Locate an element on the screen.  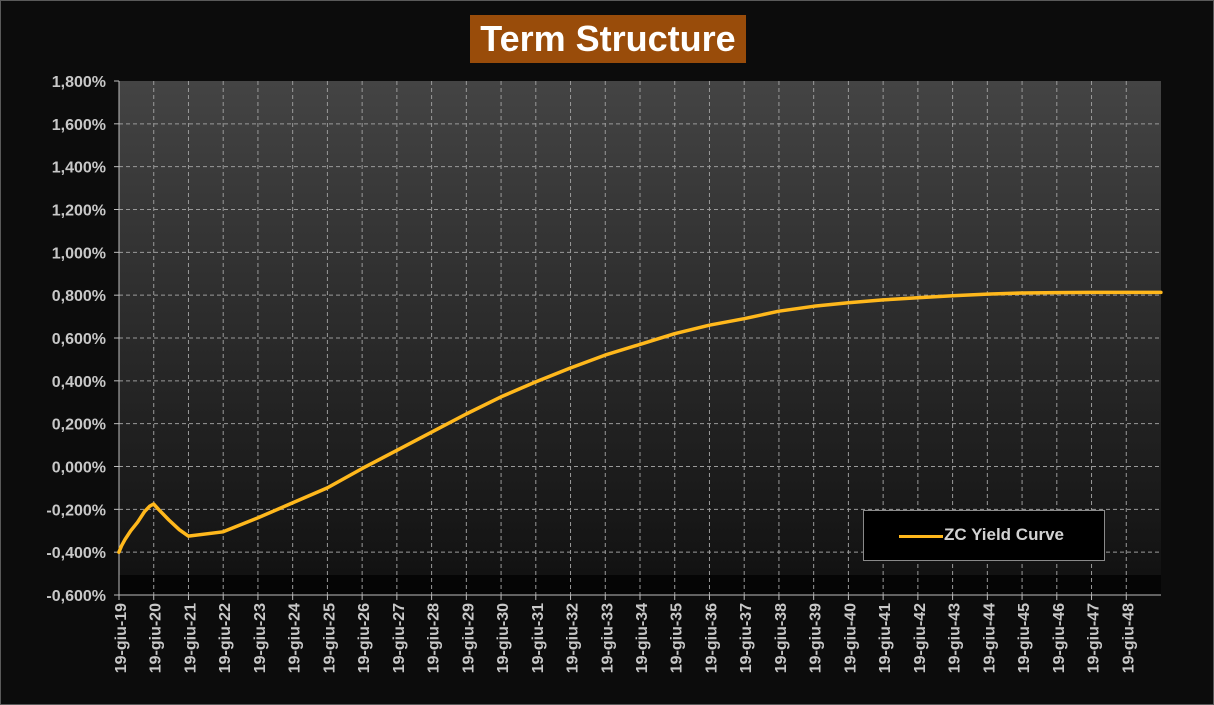
x-tick-label: 19-giu-34 is located at coordinates (642, 638).